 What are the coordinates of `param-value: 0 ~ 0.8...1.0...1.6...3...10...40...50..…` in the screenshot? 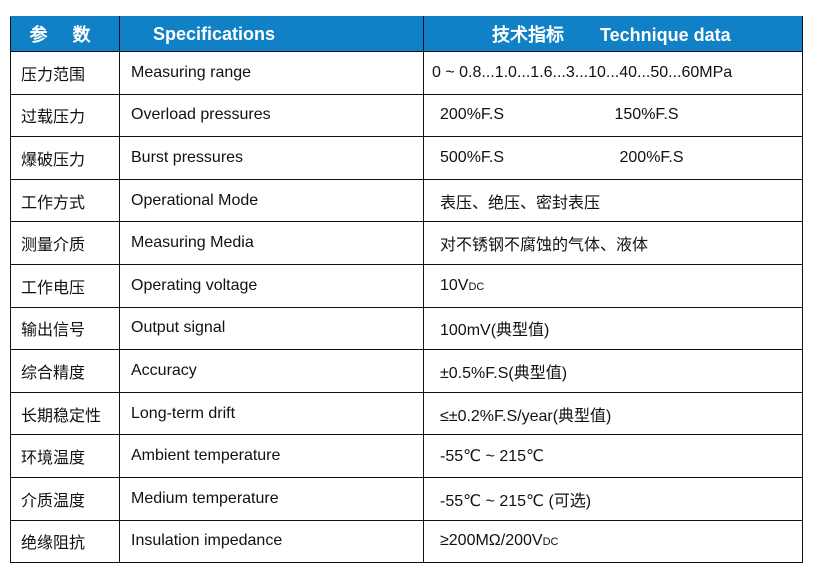 It's located at (613, 73).